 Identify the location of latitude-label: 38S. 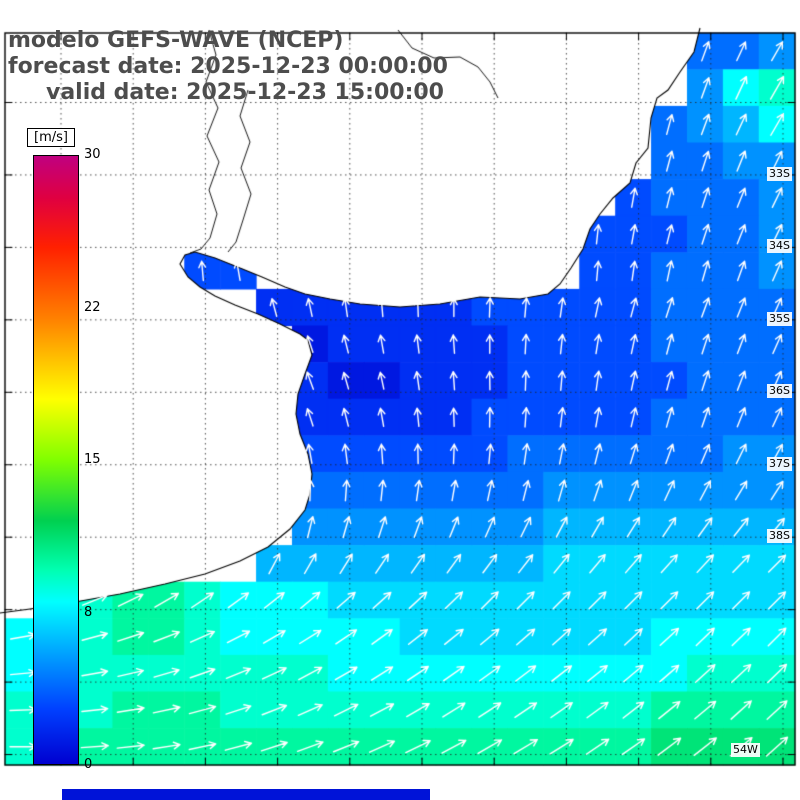
(779, 536).